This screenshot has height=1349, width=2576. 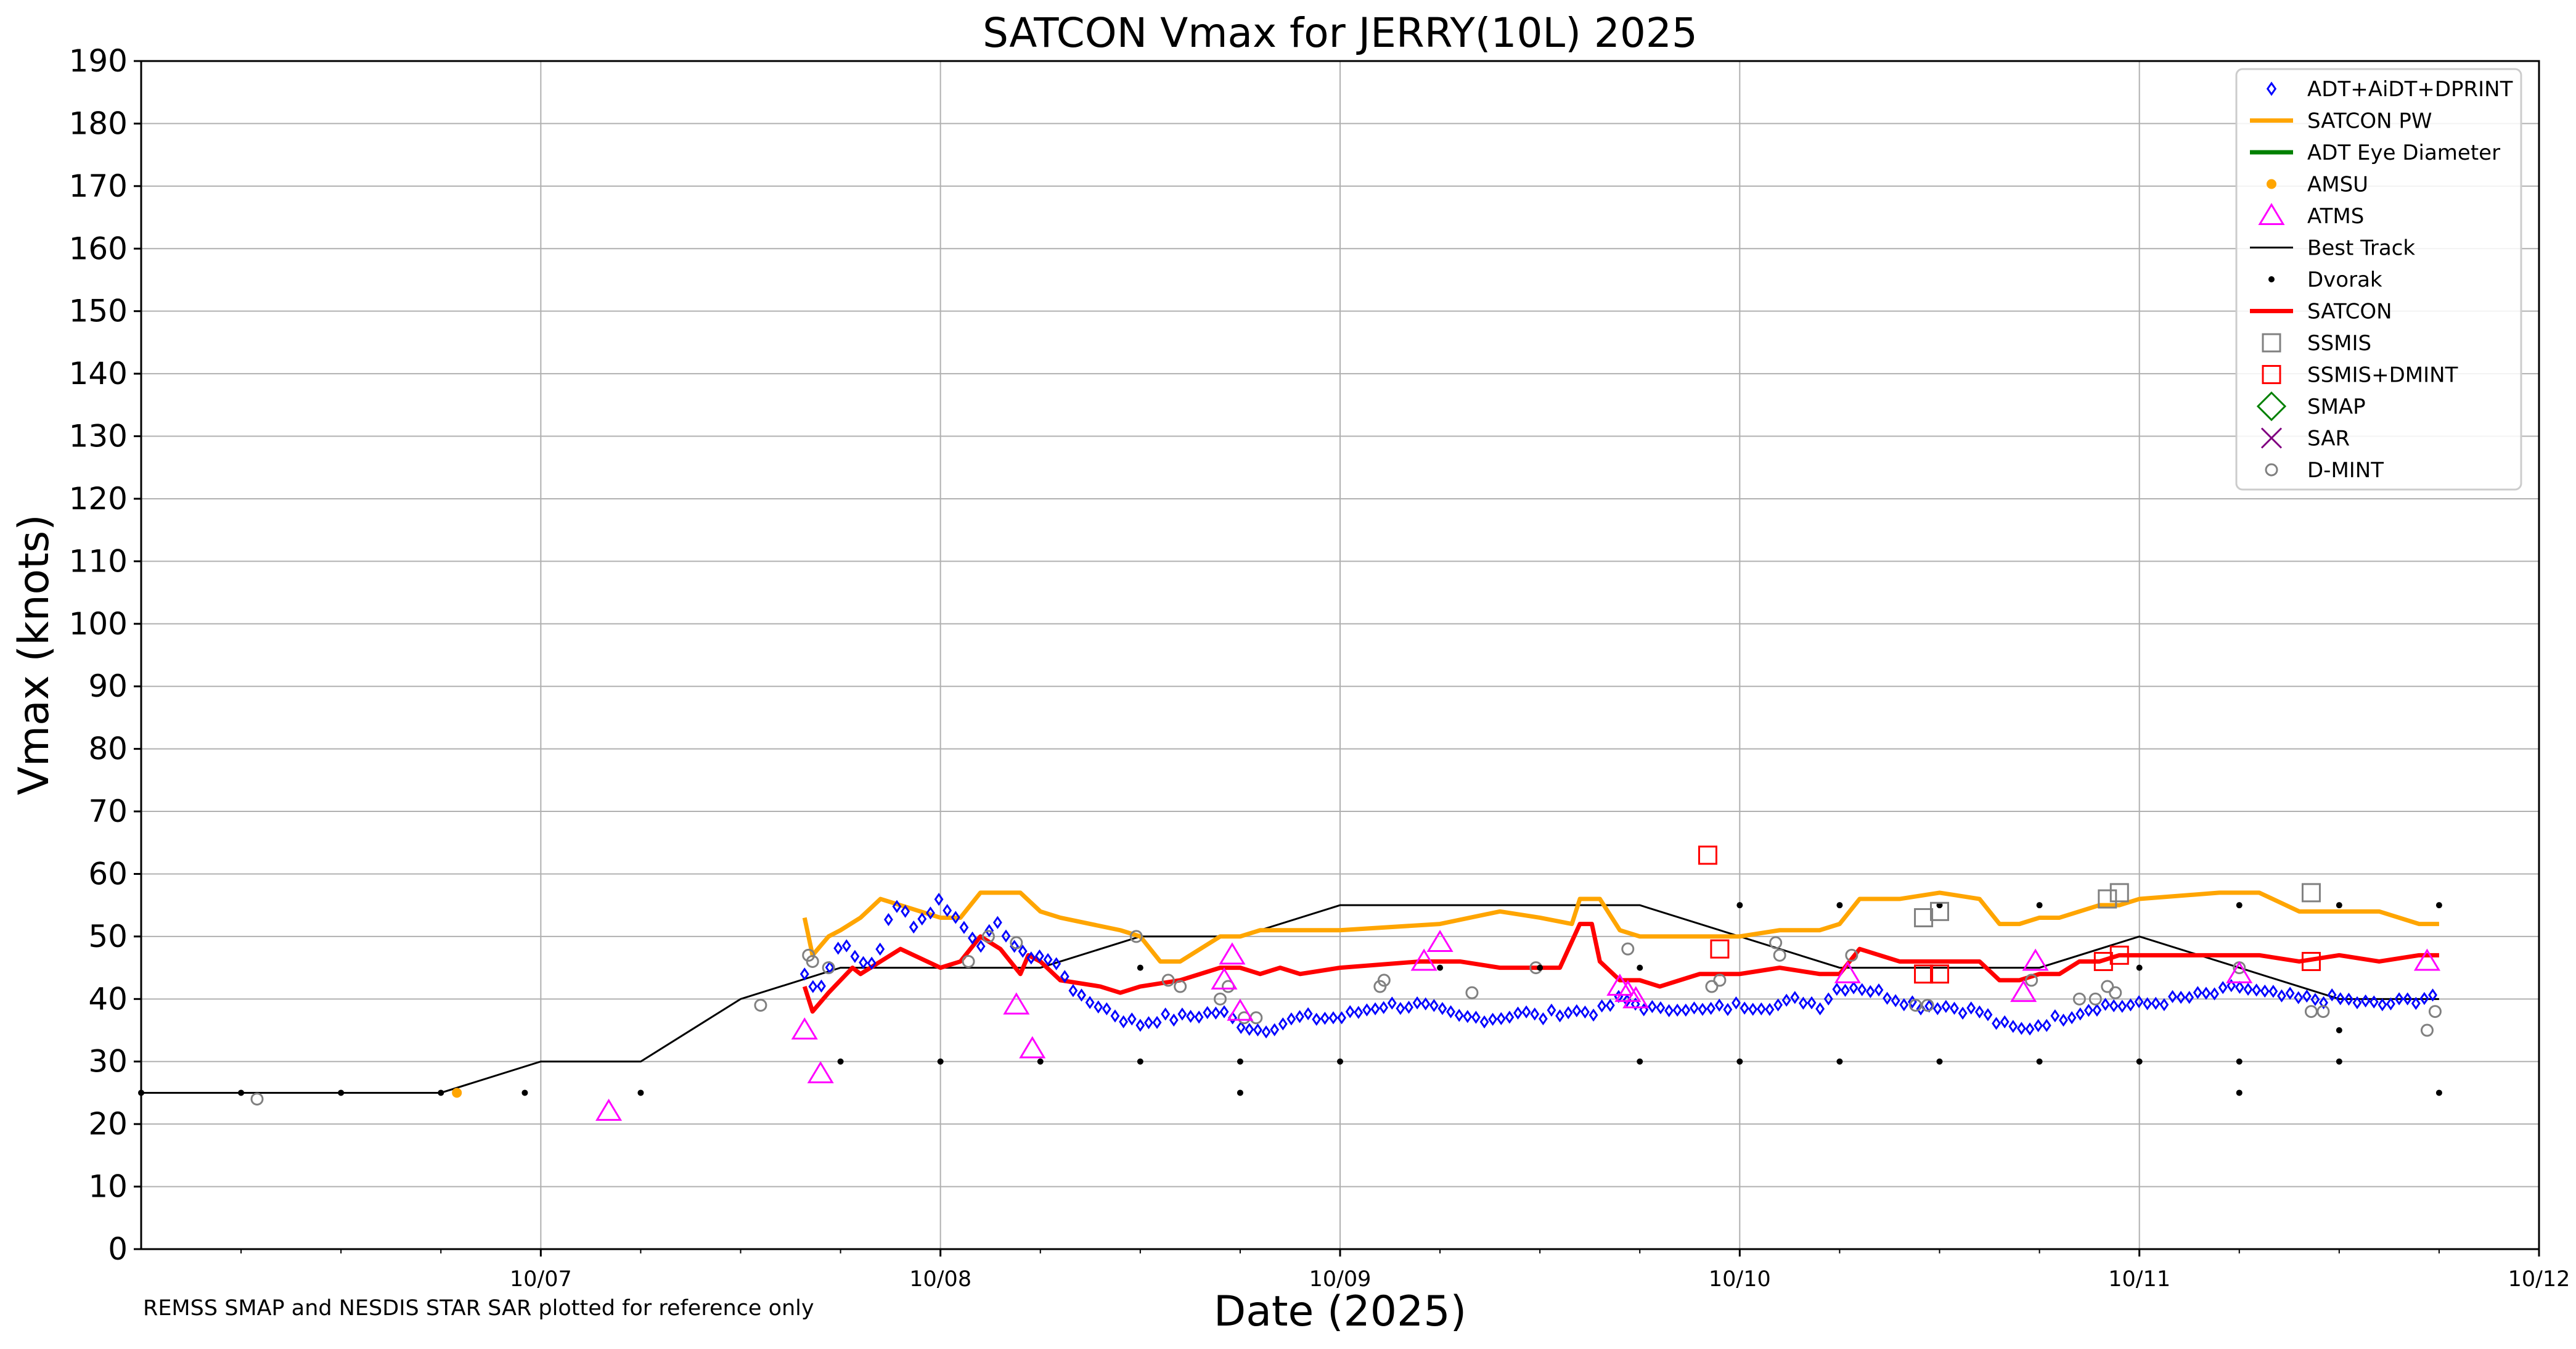 What do you see at coordinates (2271, 374) in the screenshot?
I see `legend-swatch-ssmis_dmint` at bounding box center [2271, 374].